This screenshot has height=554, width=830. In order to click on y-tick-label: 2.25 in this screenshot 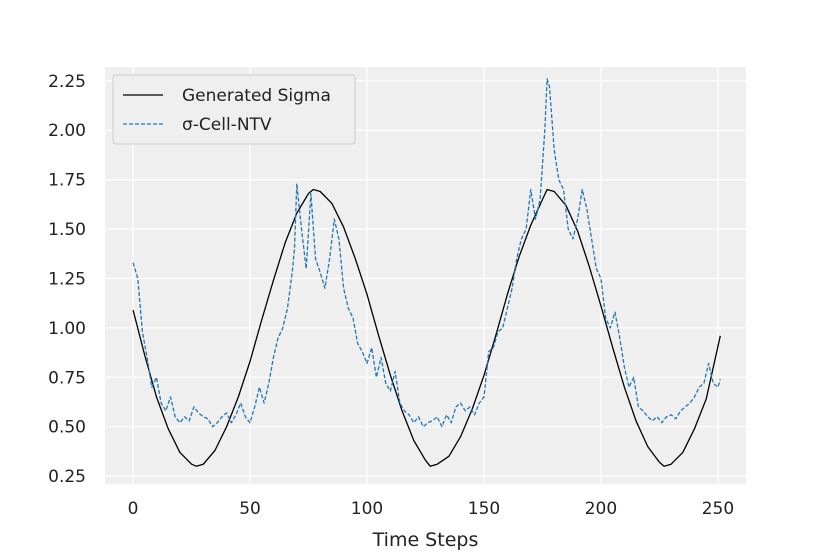, I will do `click(67, 82)`.